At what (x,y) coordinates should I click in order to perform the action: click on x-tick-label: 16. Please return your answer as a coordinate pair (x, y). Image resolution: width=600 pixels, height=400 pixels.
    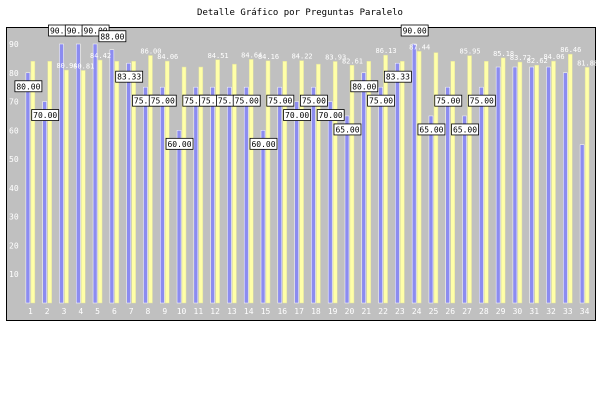
    Looking at the image, I should click on (282, 311).